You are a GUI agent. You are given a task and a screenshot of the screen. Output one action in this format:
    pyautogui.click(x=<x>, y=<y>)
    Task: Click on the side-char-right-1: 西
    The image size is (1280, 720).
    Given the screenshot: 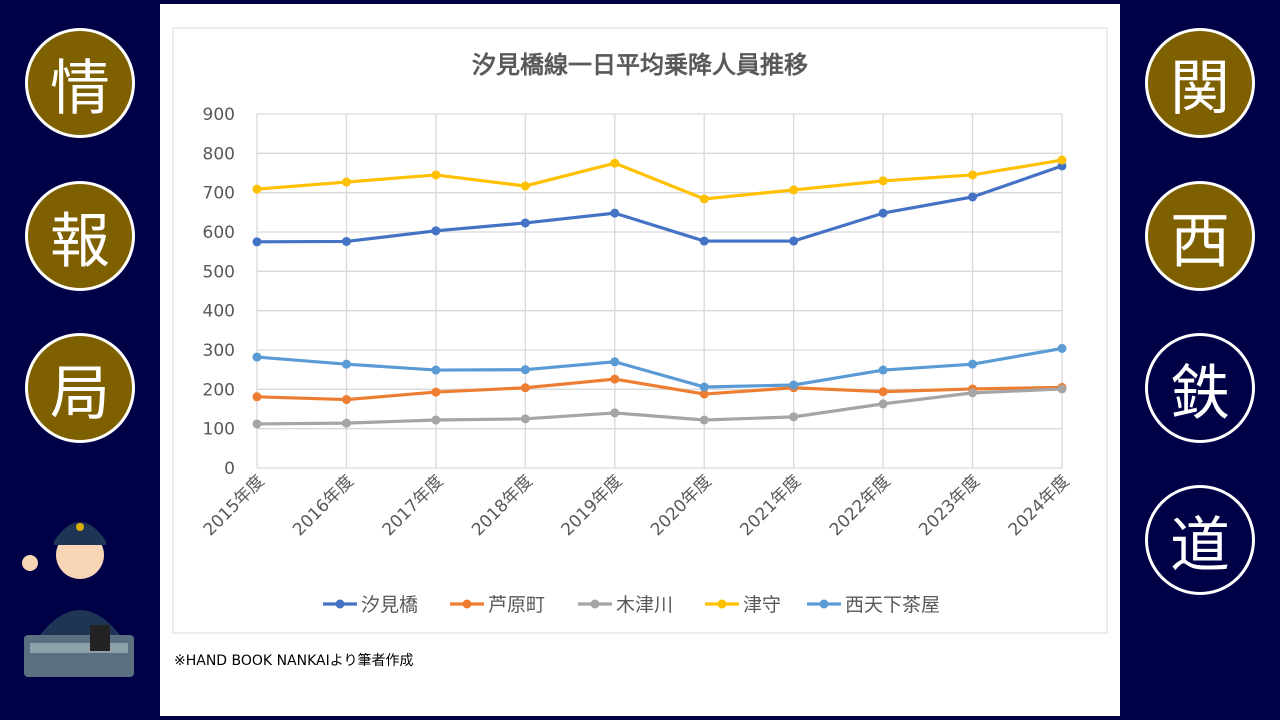 What is the action you would take?
    pyautogui.click(x=1200, y=236)
    